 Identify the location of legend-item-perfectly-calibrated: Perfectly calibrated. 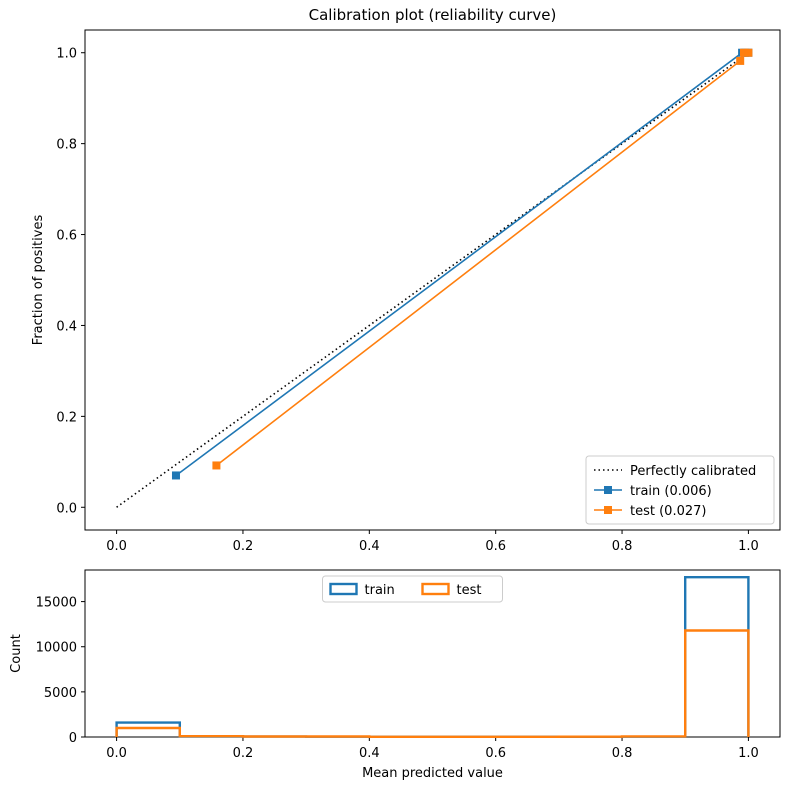
(675, 471).